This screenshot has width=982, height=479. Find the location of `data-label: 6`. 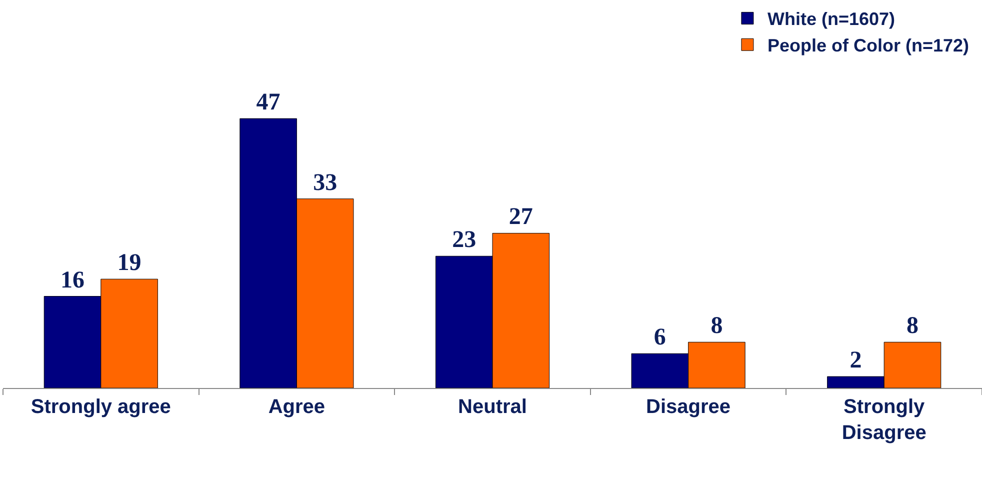

data-label: 6 is located at coordinates (660, 337).